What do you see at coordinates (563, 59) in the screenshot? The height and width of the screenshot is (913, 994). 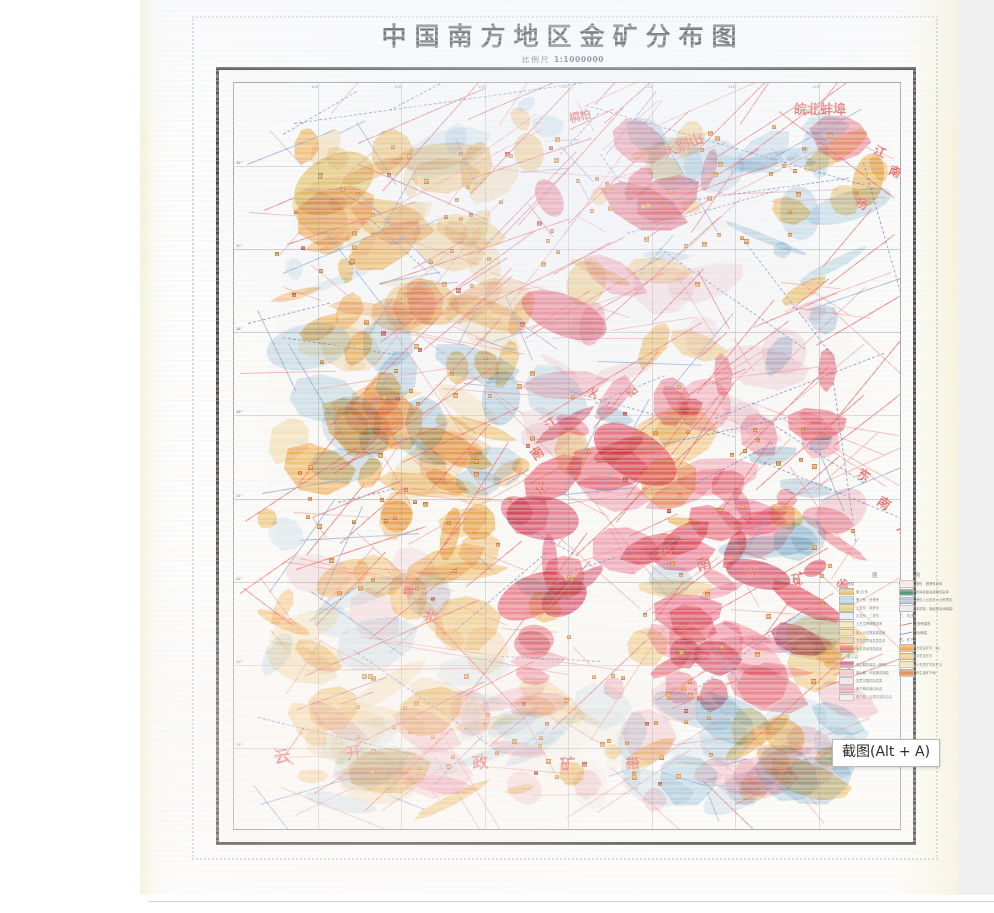 I see `scale-line: 比例尺 1:1000000` at bounding box center [563, 59].